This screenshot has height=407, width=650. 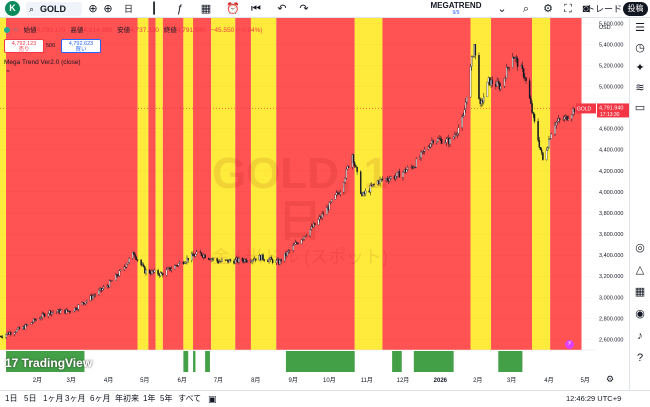 What do you see at coordinates (640, 88) in the screenshot?
I see `layers-icon: ≋` at bounding box center [640, 88].